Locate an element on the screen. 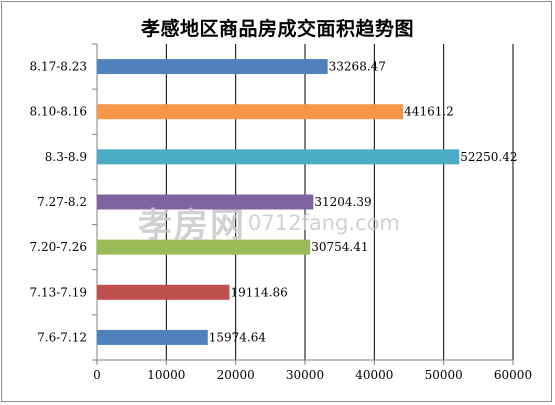  y-tick-label: 7.27-8.2 is located at coordinates (62, 202).